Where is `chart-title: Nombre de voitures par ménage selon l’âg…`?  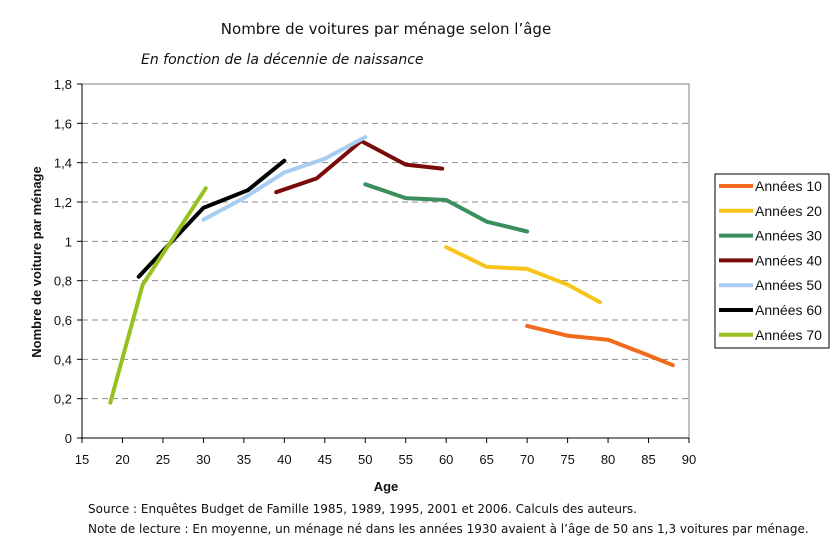
chart-title: Nombre de voitures par ménage selon l’âg… is located at coordinates (386, 29).